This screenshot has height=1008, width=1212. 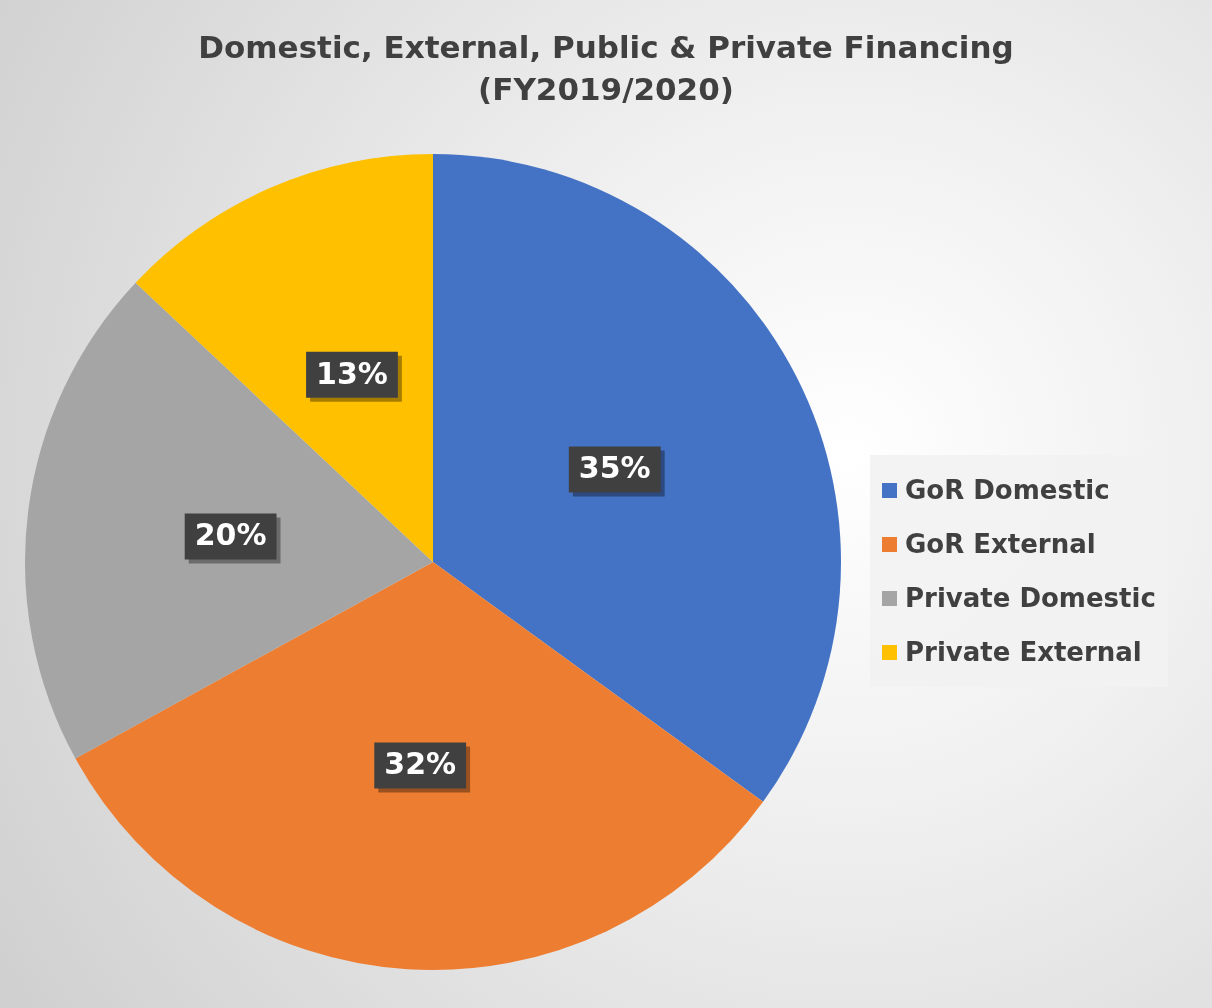 I want to click on legend-label: GoR External, so click(x=1000, y=544).